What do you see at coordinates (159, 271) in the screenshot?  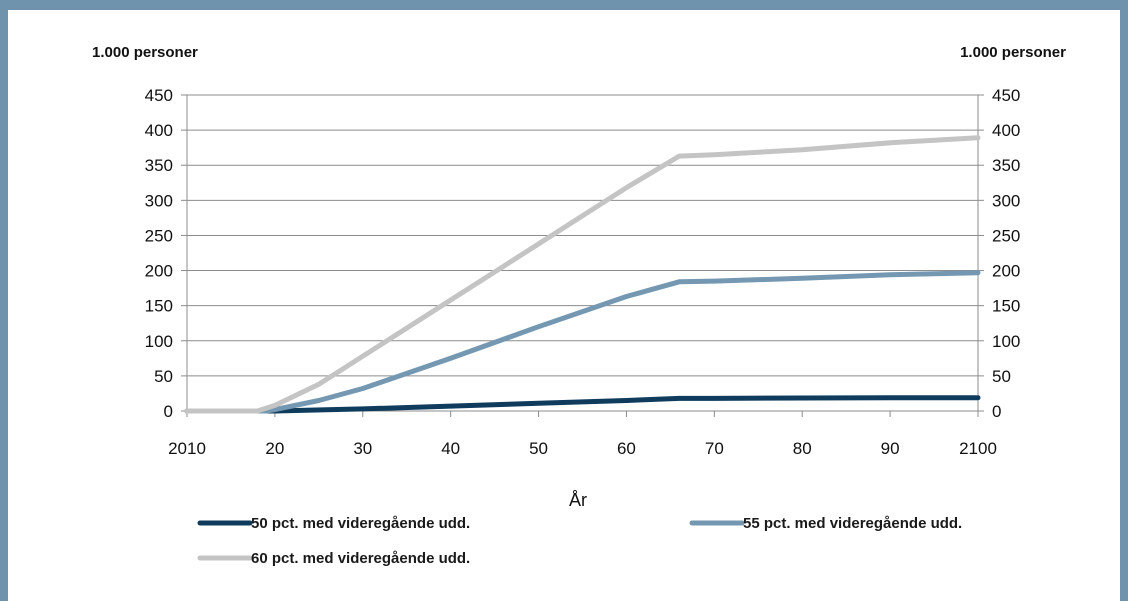 I see `y-tick-label-left: 200` at bounding box center [159, 271].